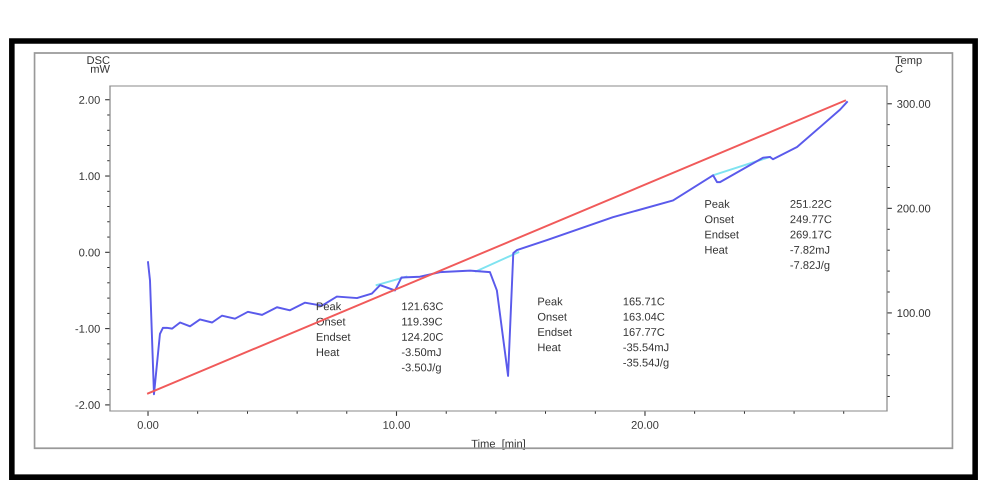  What do you see at coordinates (148, 425) in the screenshot?
I see `x-tick-label: 0.00` at bounding box center [148, 425].